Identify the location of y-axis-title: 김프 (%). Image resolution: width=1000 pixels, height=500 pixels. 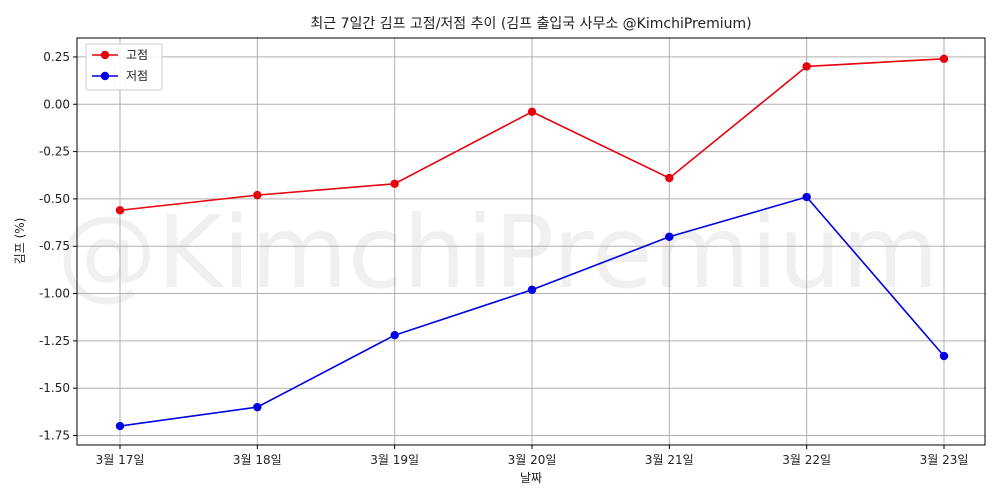
(20, 241).